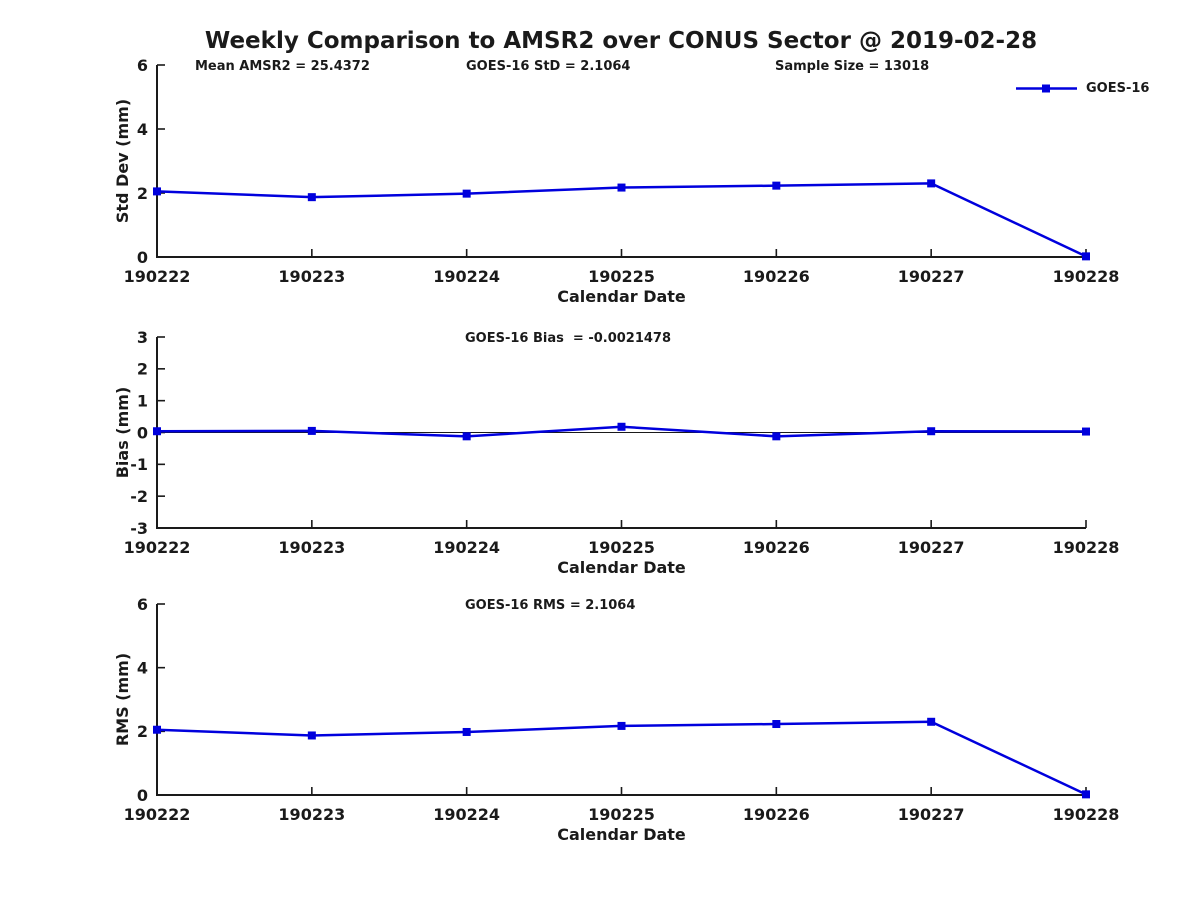  Describe the element at coordinates (548, 66) in the screenshot. I see `annotation-text: GOES-16 StD = 2.1064` at that location.